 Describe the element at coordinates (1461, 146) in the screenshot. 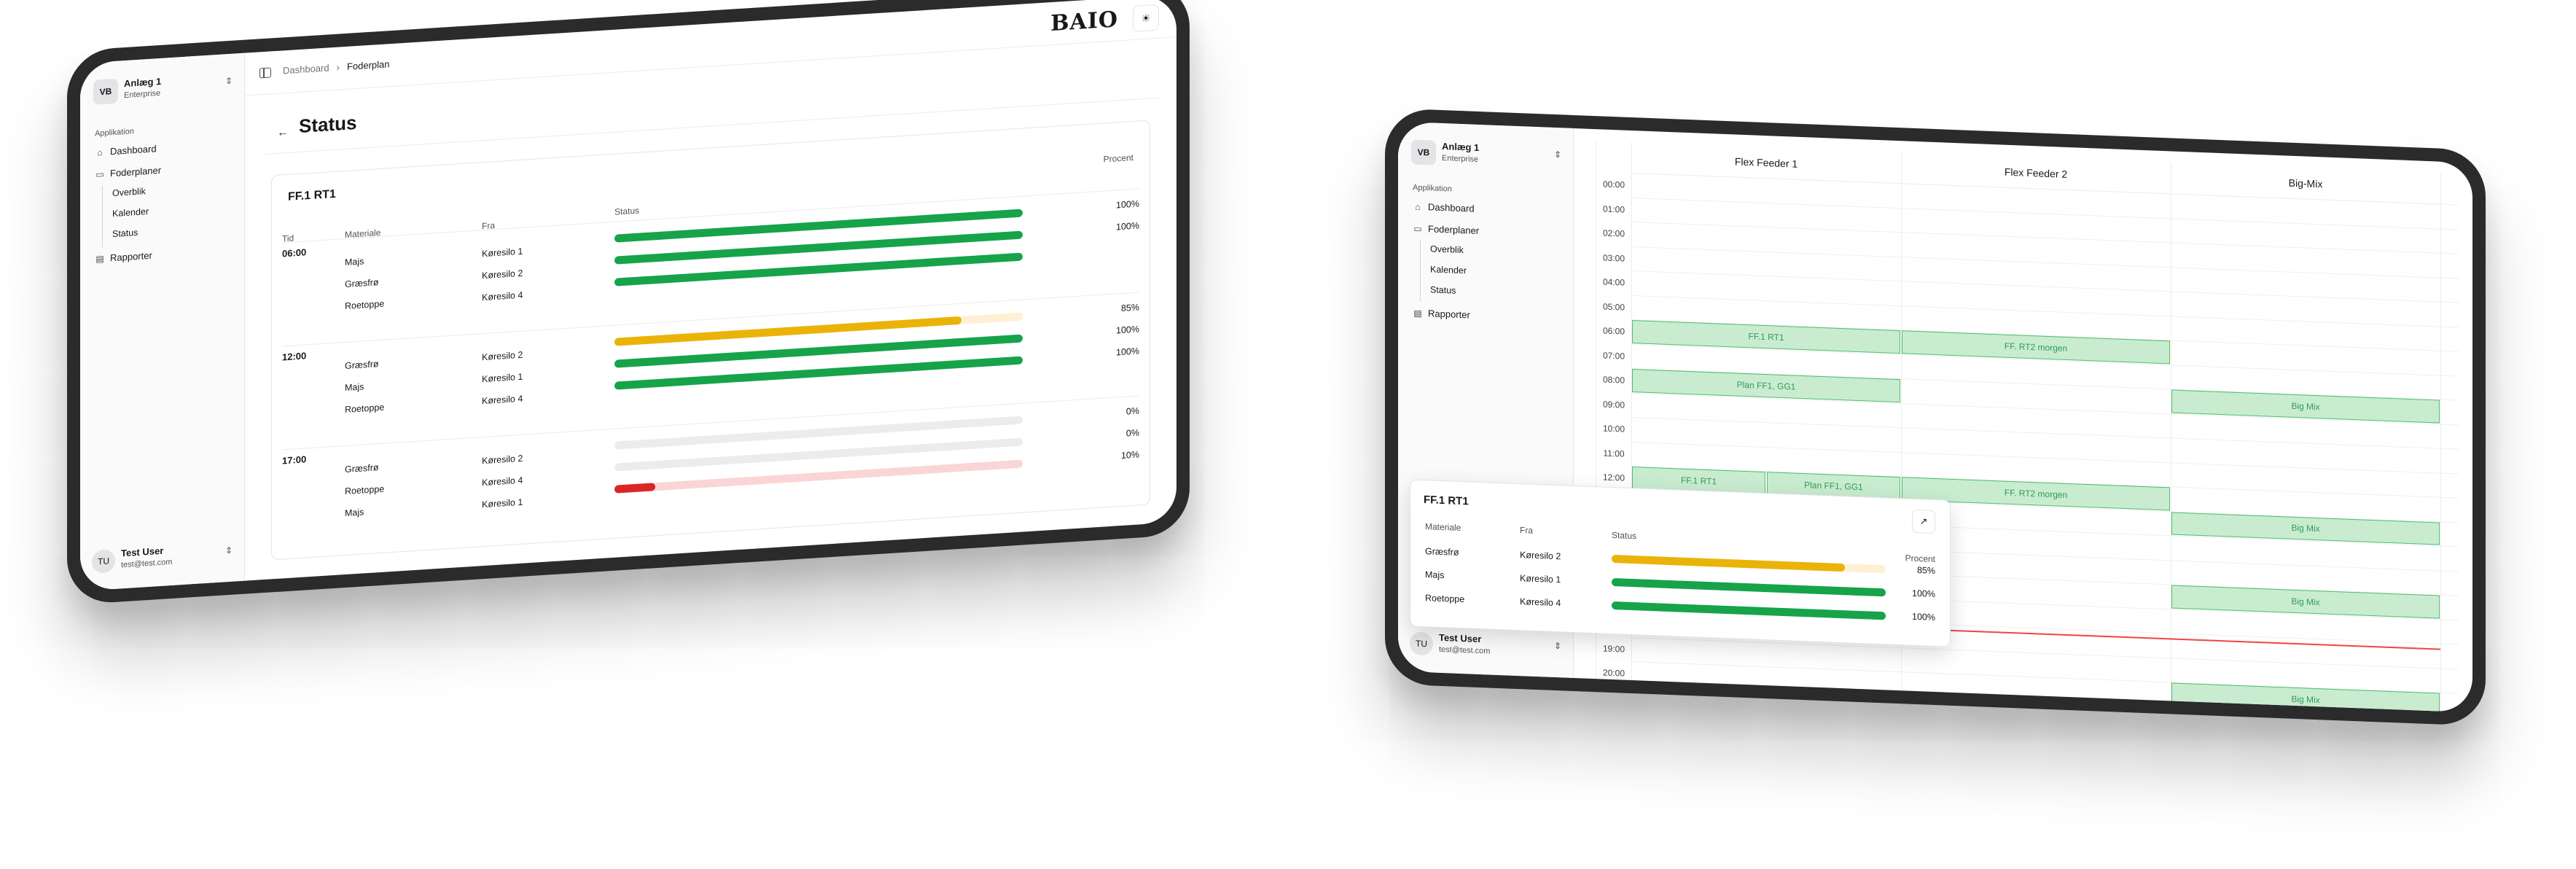

I see `org-name: Anlæg 1` at that location.